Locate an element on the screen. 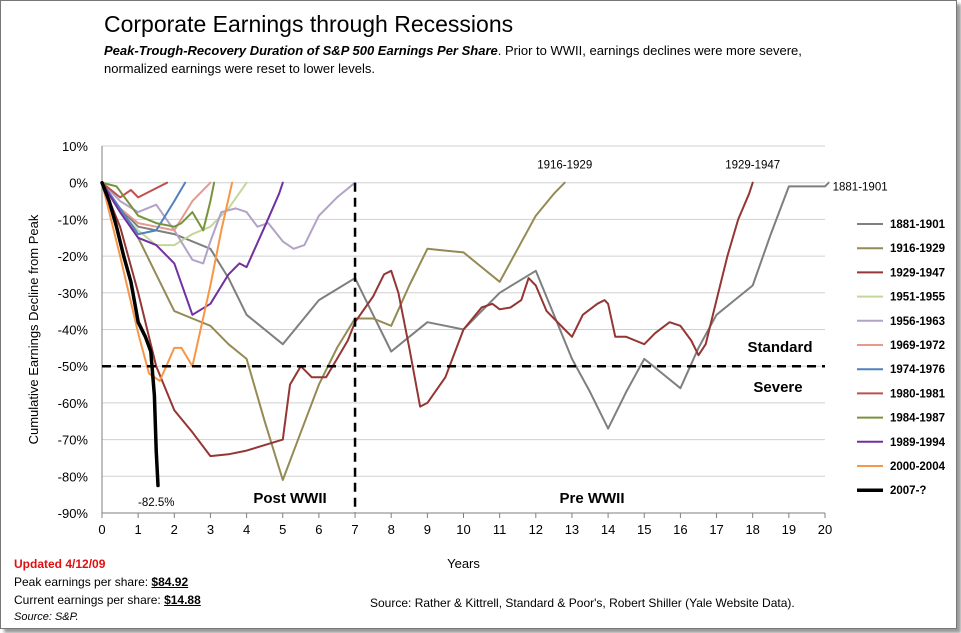 Image resolution: width=961 pixels, height=633 pixels. y-tick-label: -60% is located at coordinates (73, 403).